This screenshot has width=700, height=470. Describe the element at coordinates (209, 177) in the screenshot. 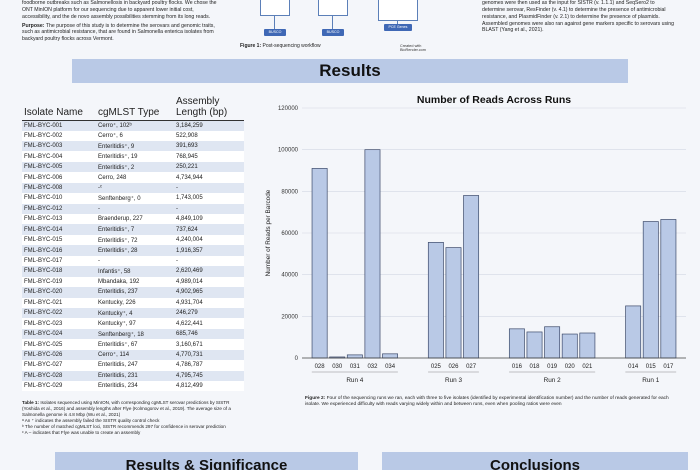

I see `assembly-length-cell: 4,734,944` at that location.